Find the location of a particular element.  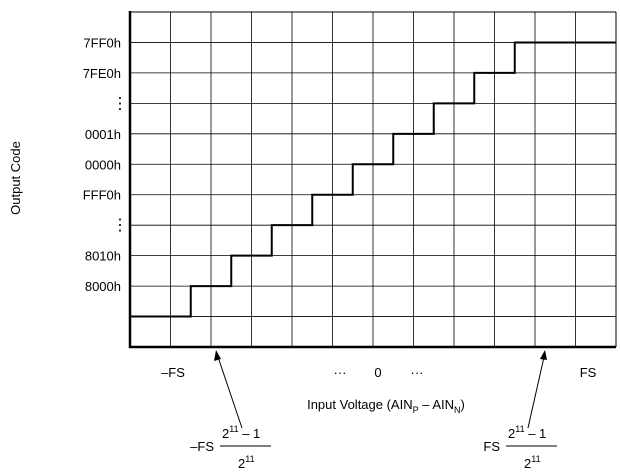

right-annotation: FS 211 – 1 211 is located at coordinates (520, 447).